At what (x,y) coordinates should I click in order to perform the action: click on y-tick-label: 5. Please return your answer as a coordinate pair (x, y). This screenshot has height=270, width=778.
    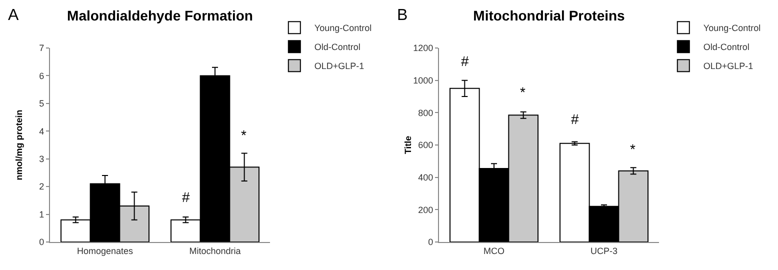
    Looking at the image, I should click on (41, 103).